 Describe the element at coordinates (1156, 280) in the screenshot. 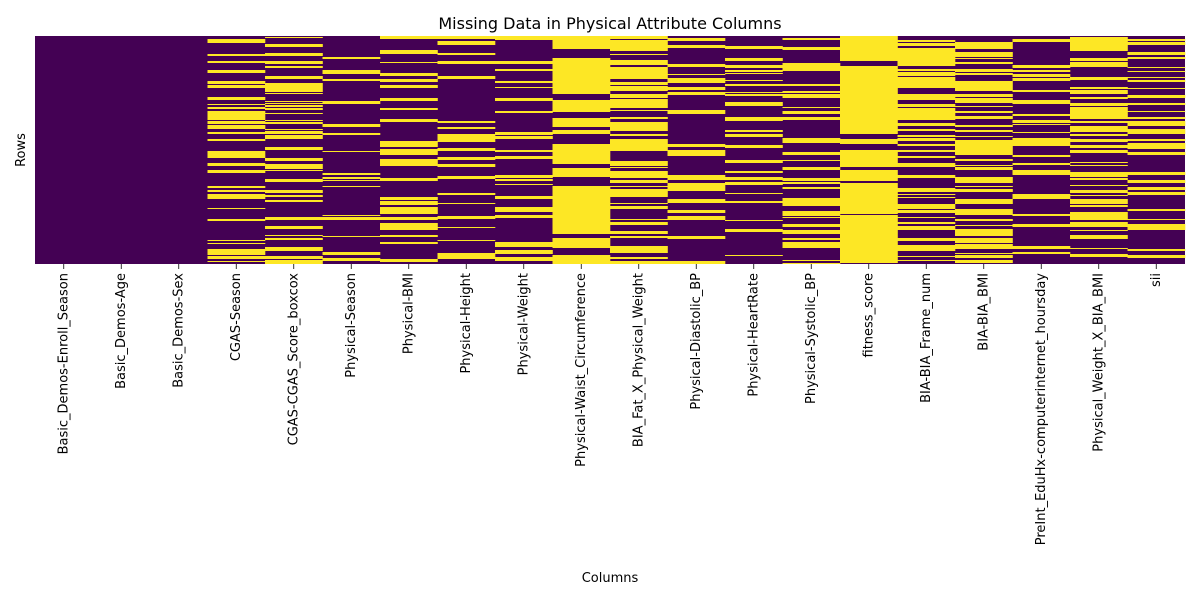

I see `x-tick-label: sii` at that location.